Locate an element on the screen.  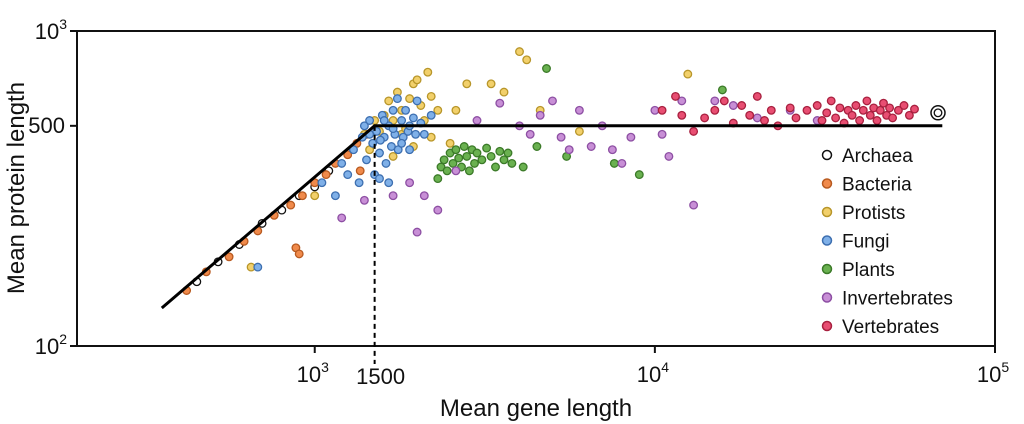
legend-marker-vertebrates is located at coordinates (827, 326).